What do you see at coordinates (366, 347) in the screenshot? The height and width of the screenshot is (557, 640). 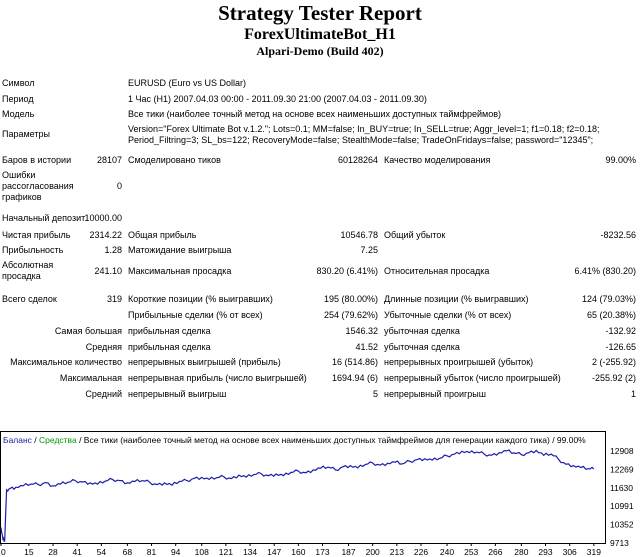 I see `average-profit-value: 41.52` at bounding box center [366, 347].